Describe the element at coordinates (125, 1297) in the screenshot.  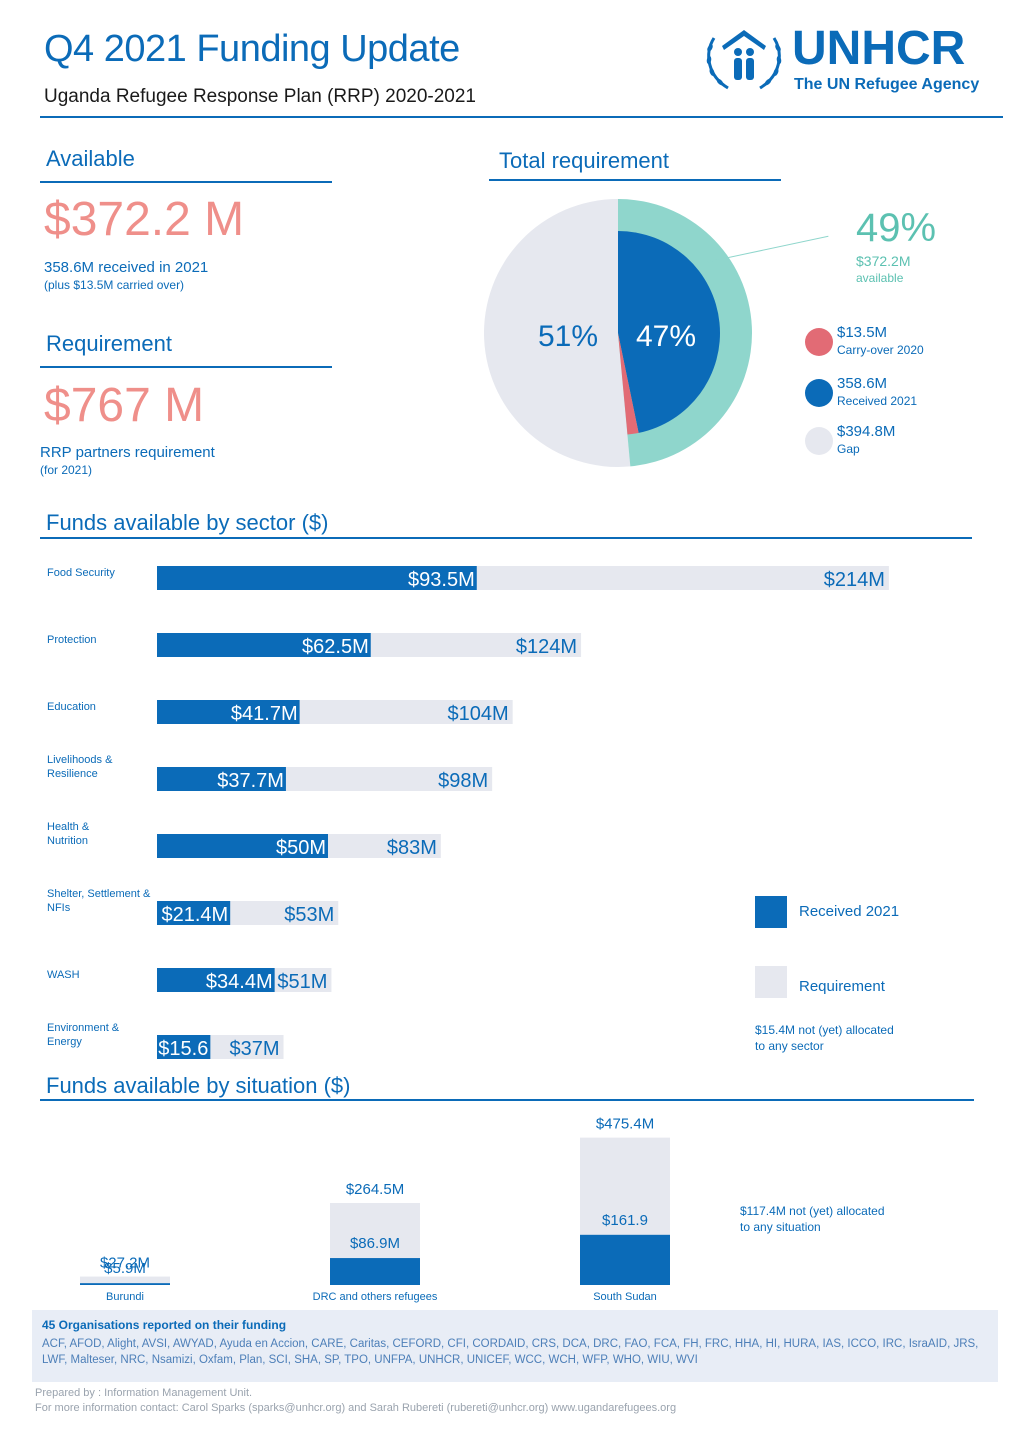
I see `situation-category-label: Burundi` at that location.